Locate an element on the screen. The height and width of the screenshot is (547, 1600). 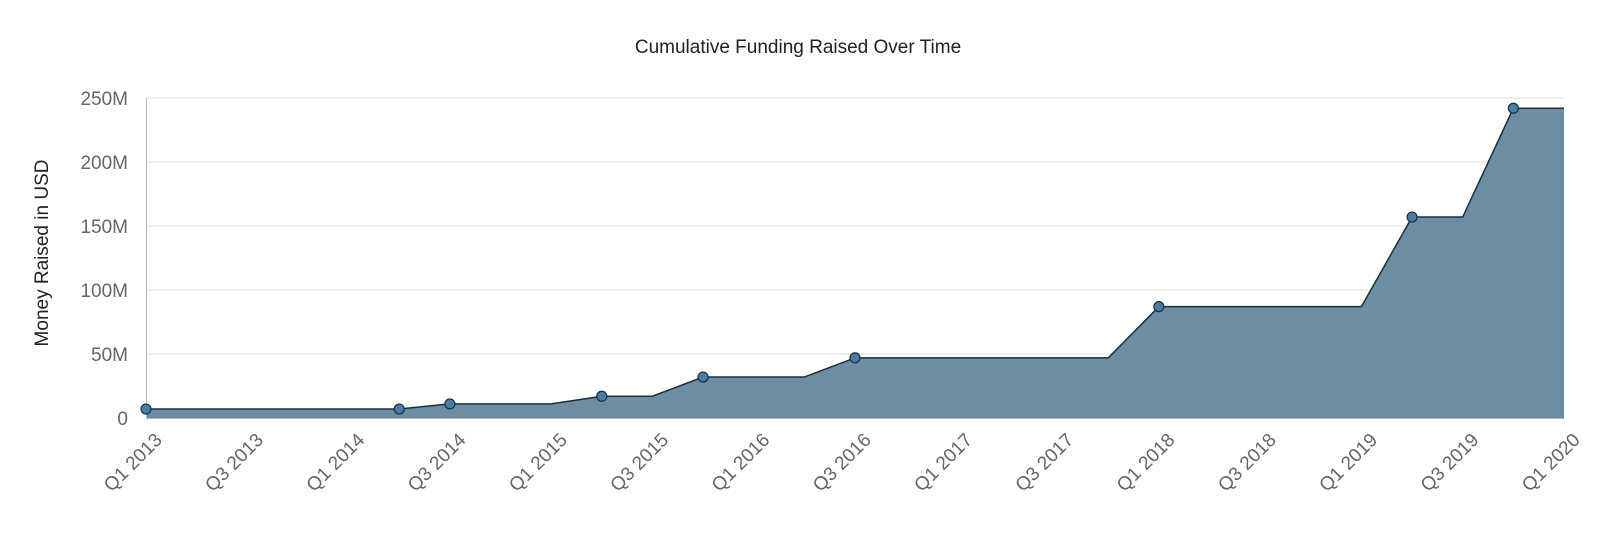
x-tick-label: Q1 2013 is located at coordinates (133, 463).